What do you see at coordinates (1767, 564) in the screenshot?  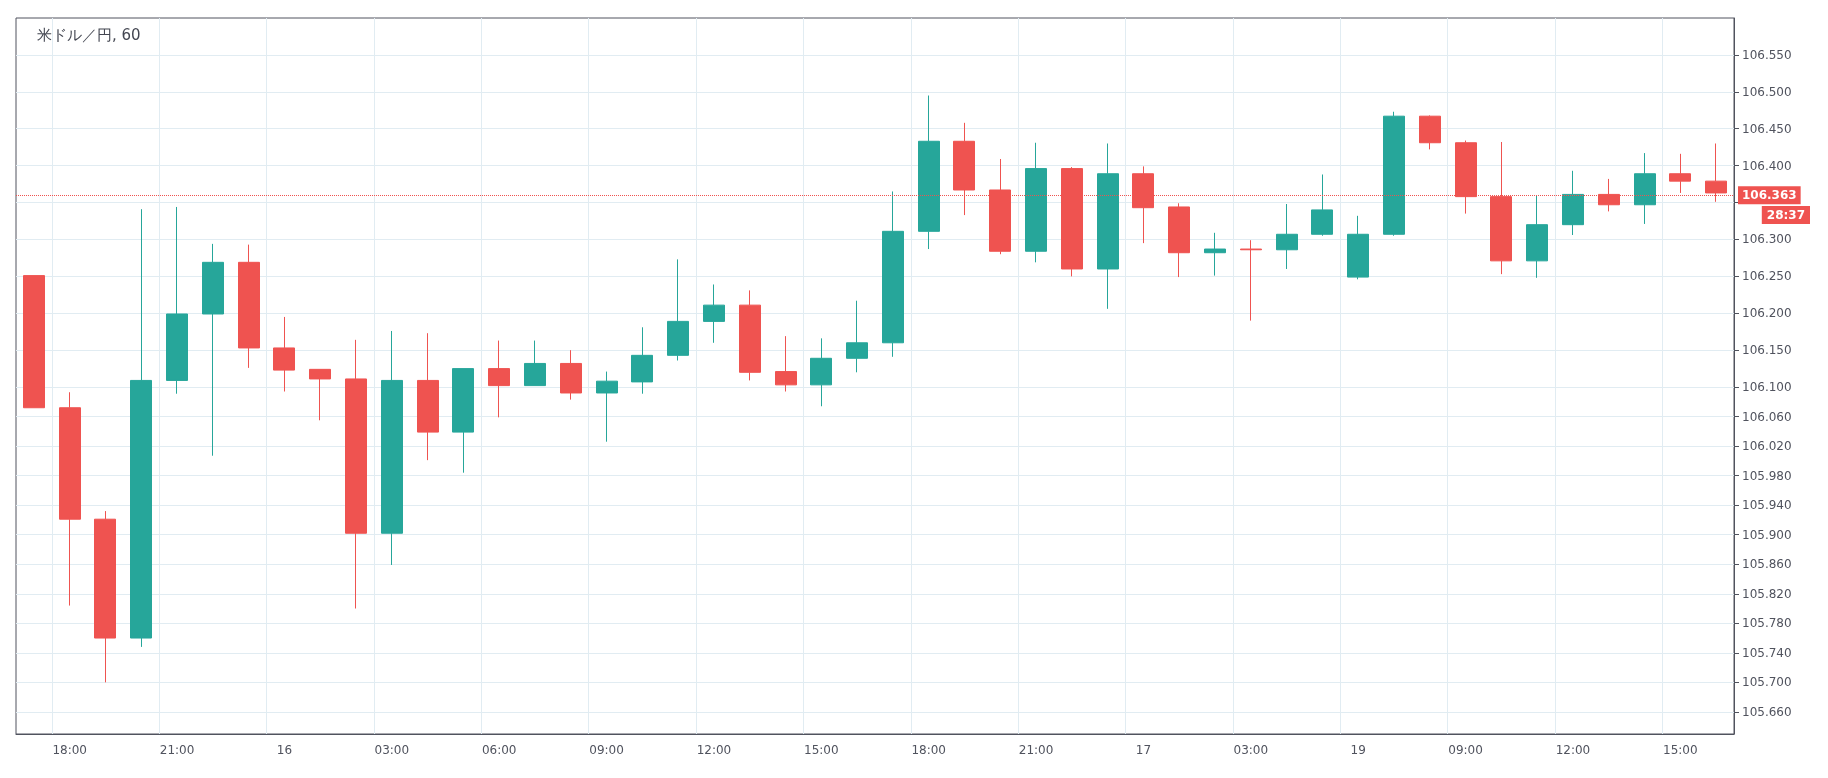 I see `y-tick-label: 105.860` at bounding box center [1767, 564].